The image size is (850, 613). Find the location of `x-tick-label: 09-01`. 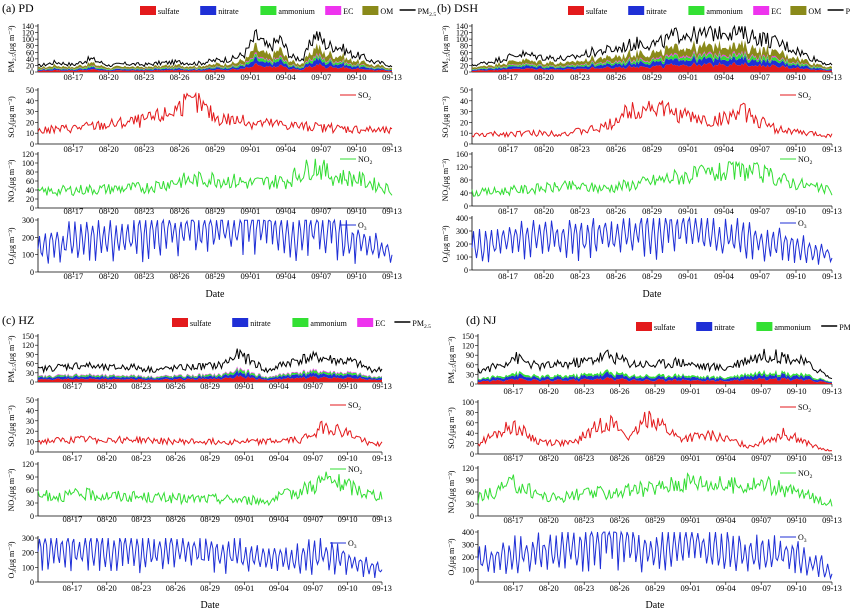

x-tick-label: 09-01 is located at coordinates (250, 211).